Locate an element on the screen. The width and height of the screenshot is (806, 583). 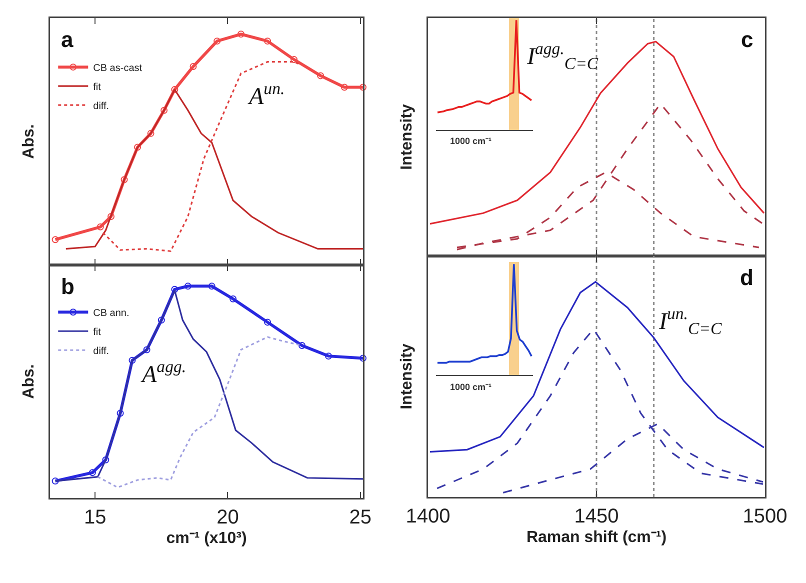
x-tick-label: 15 is located at coordinates (95, 517).